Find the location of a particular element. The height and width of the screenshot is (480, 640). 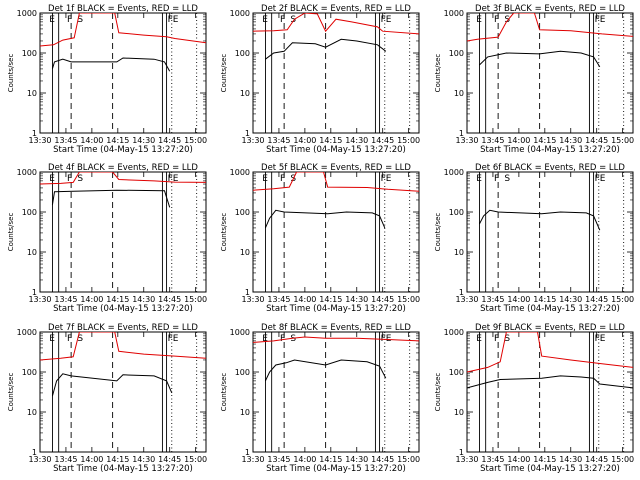

det2-x-tick-label: 14:15 is located at coordinates (330, 140).